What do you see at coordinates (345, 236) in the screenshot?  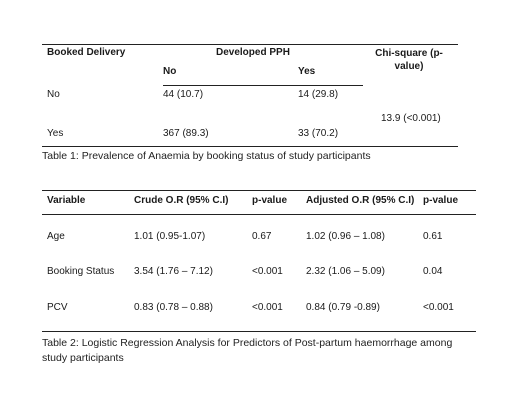 I see `table2-row-age-adjusted-or: 1.02 (0.96 – 1.08)` at bounding box center [345, 236].